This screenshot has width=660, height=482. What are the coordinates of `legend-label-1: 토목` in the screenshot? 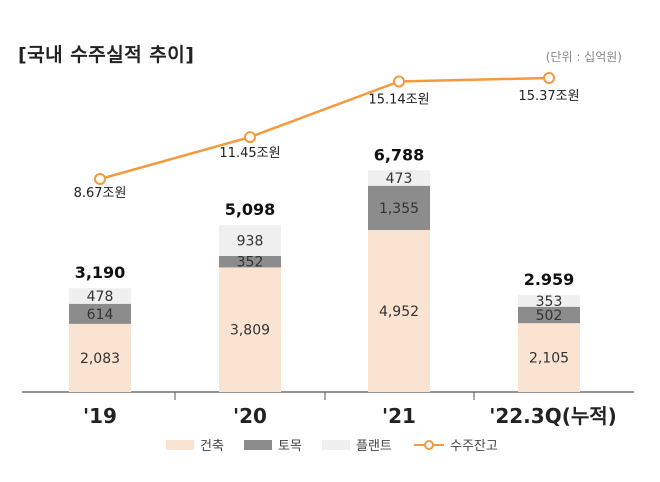 It's located at (290, 446).